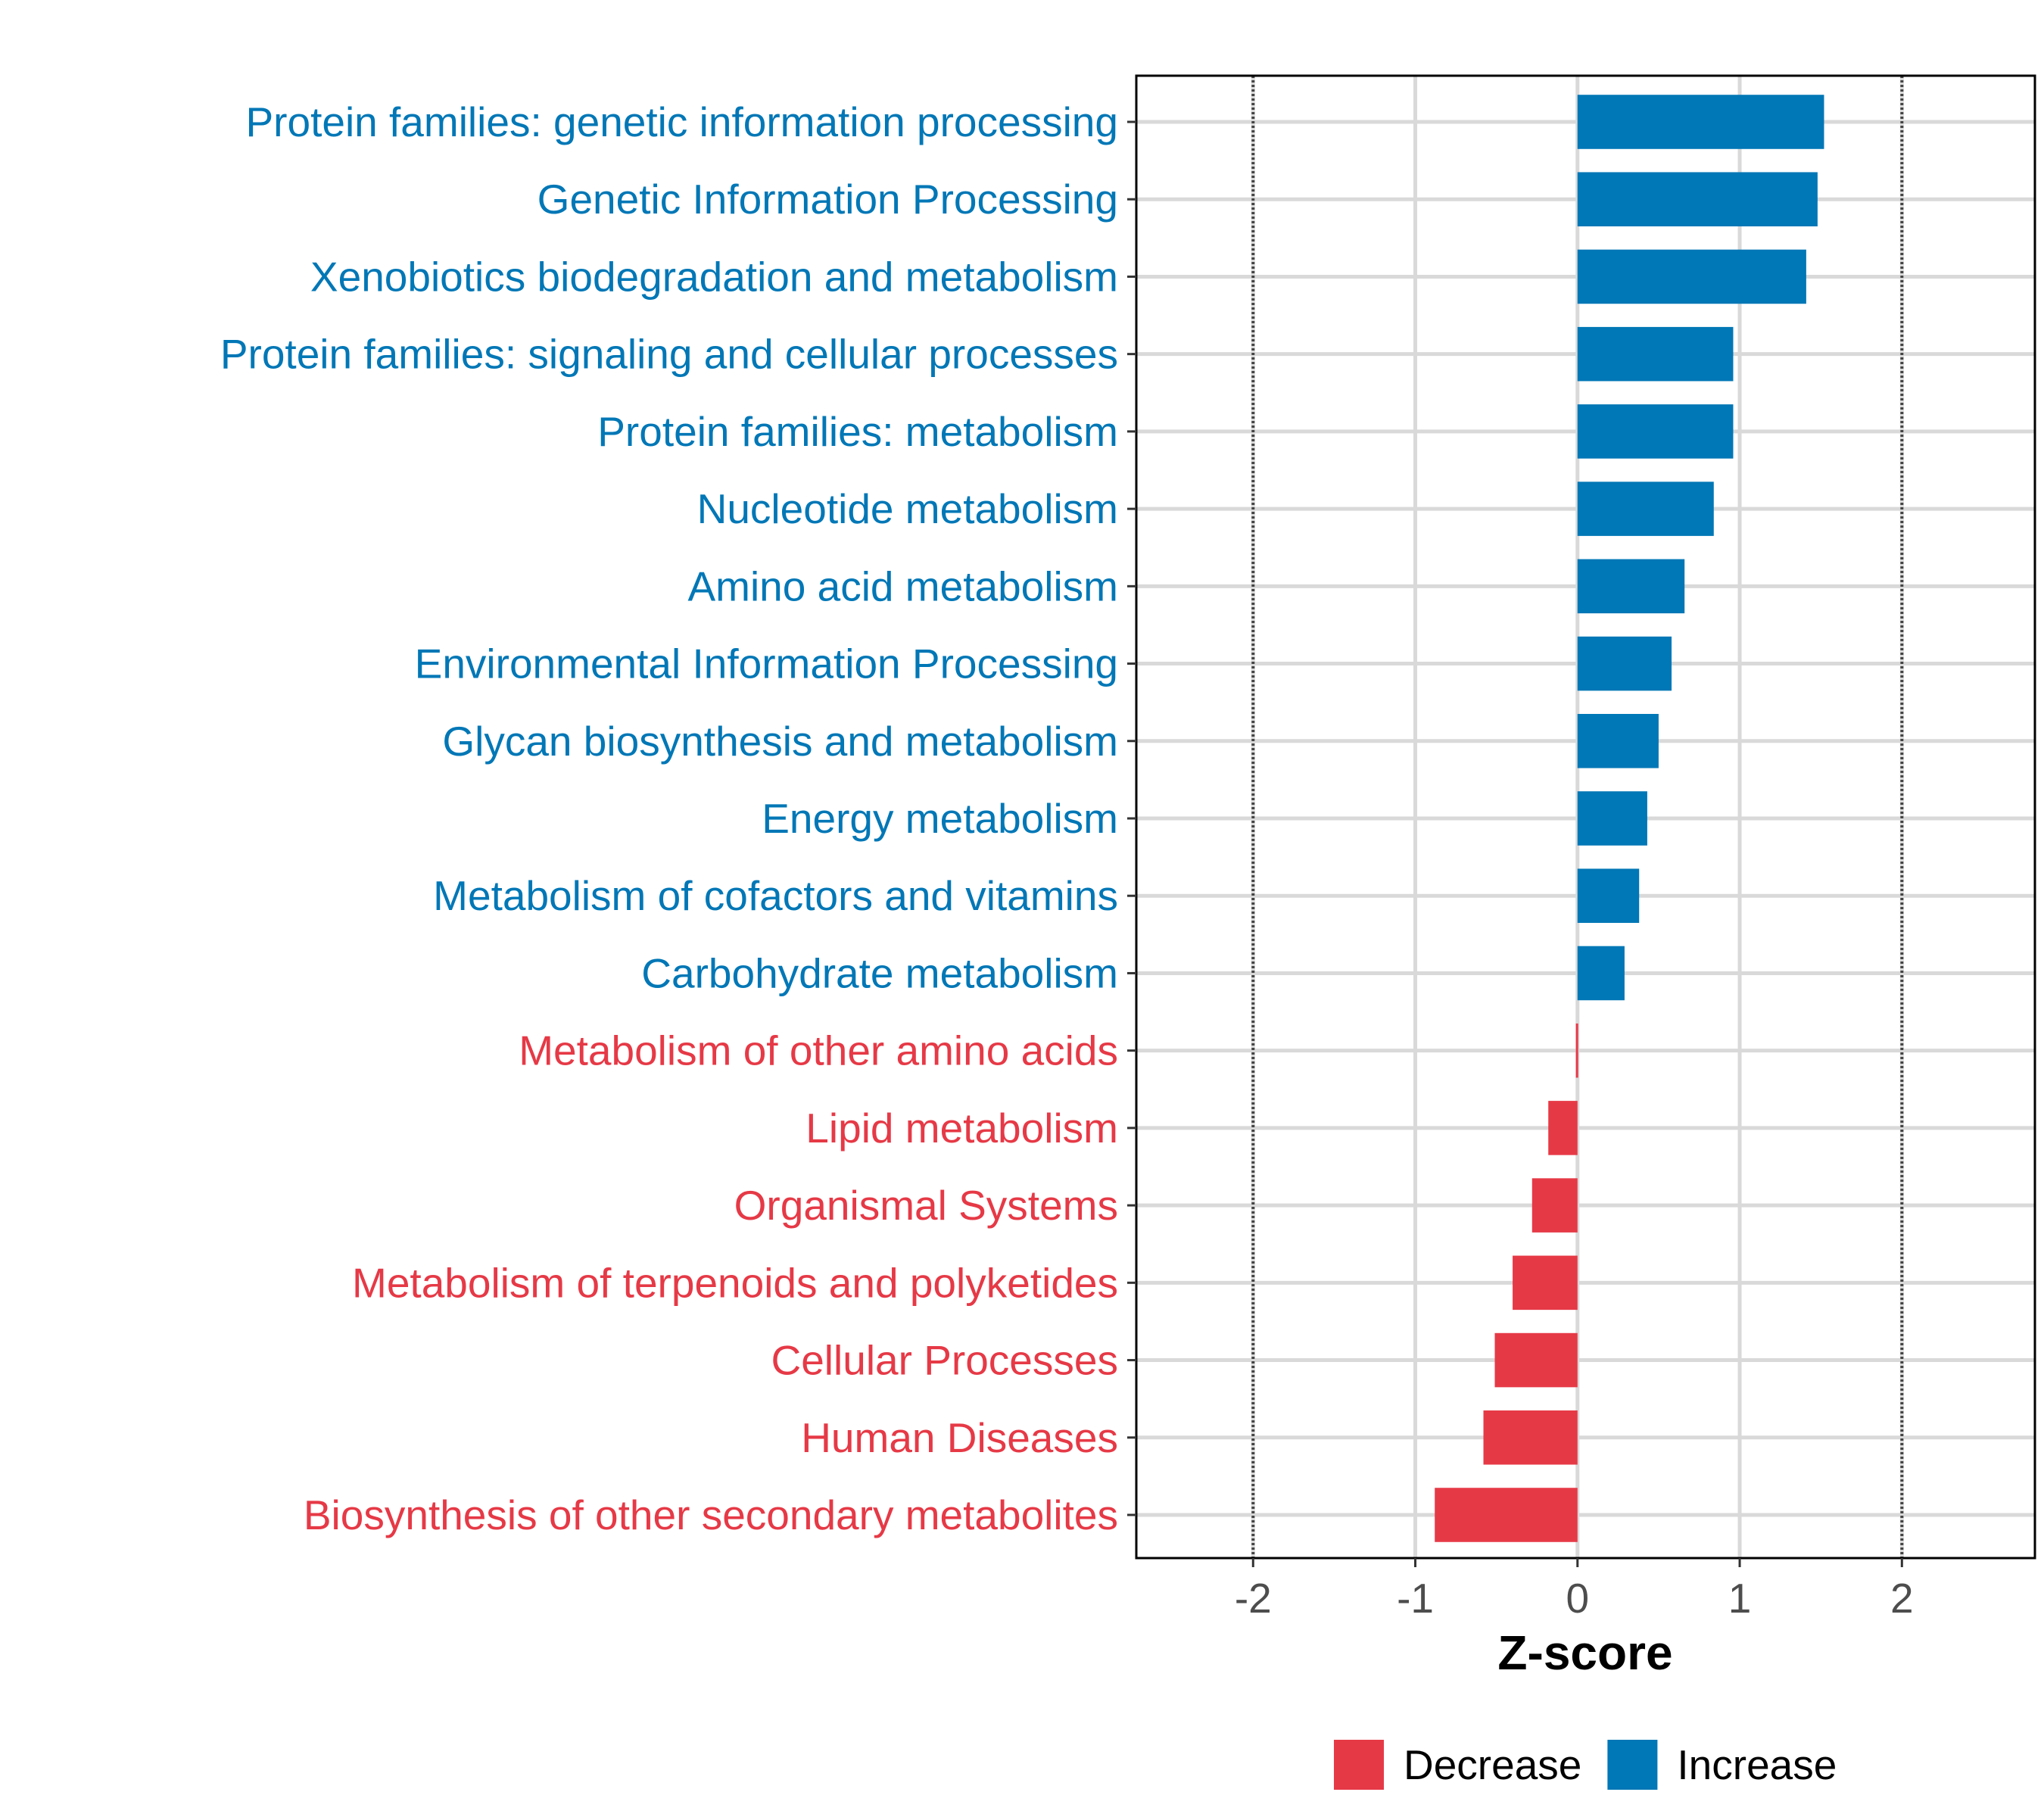 The height and width of the screenshot is (1817, 2044). I want to click on x-tick-label: -1, so click(1415, 1599).